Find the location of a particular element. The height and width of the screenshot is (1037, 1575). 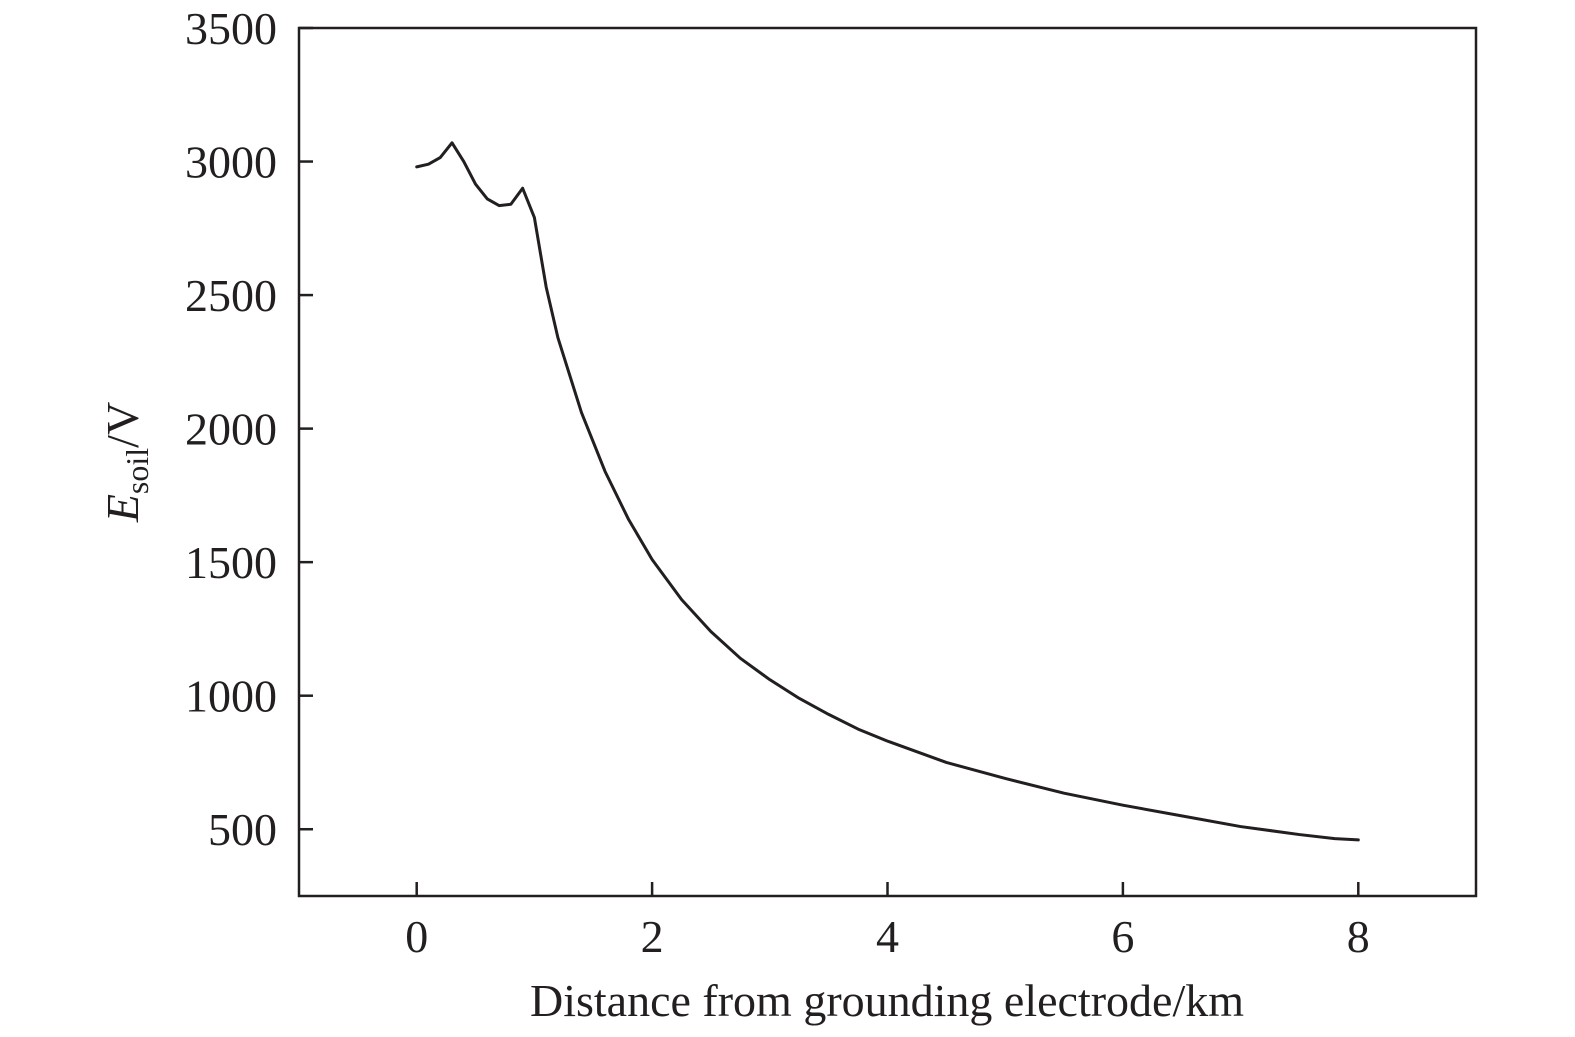

y-tick-label: 2500 is located at coordinates (231, 295).